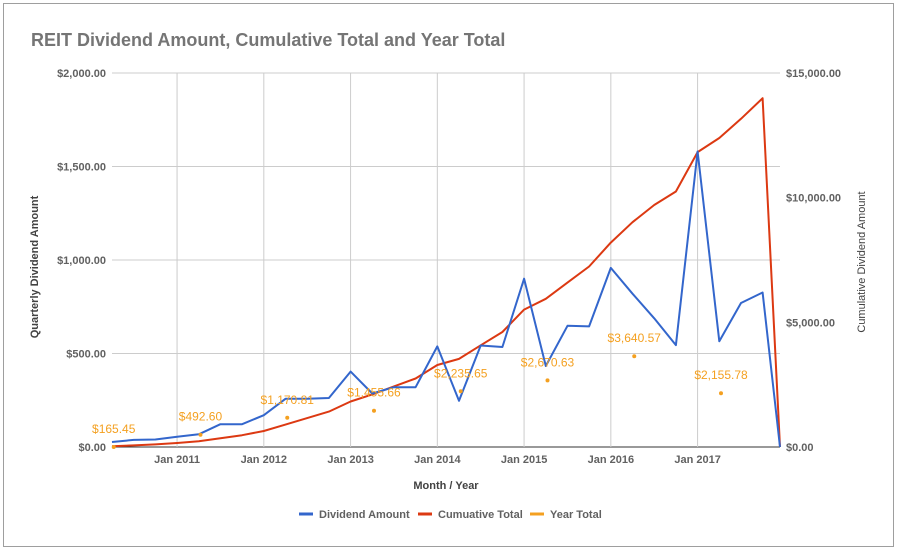 The height and width of the screenshot is (552, 899). I want to click on right-tick-label: $10,000.00, so click(813, 199).